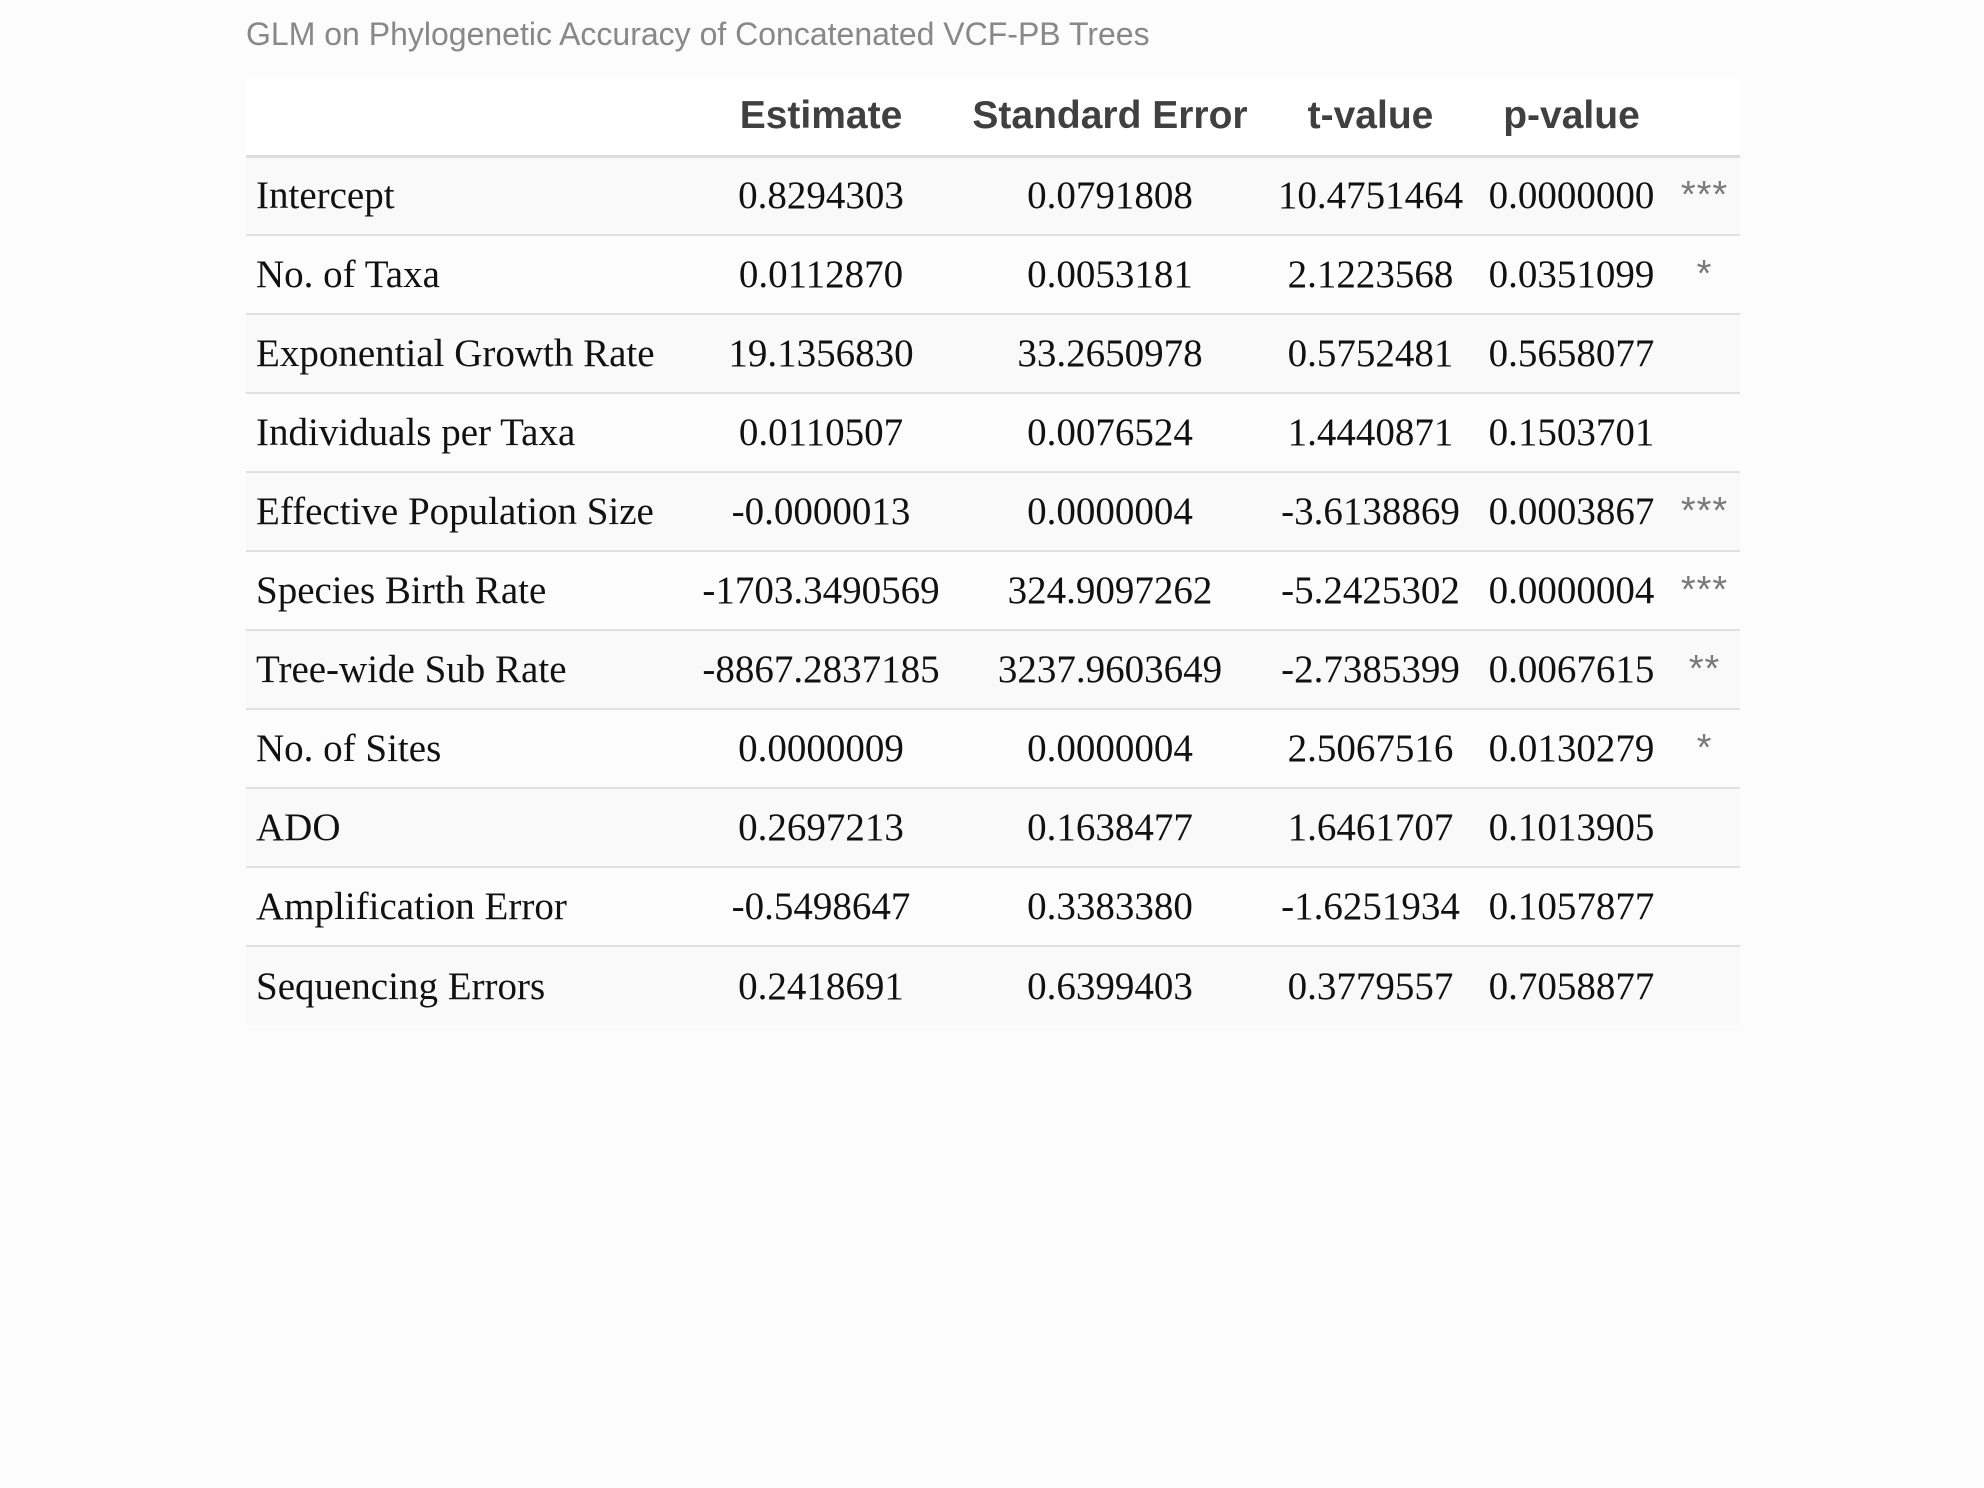  Describe the element at coordinates (821, 196) in the screenshot. I see `cell-estimate: 0.8294303` at that location.